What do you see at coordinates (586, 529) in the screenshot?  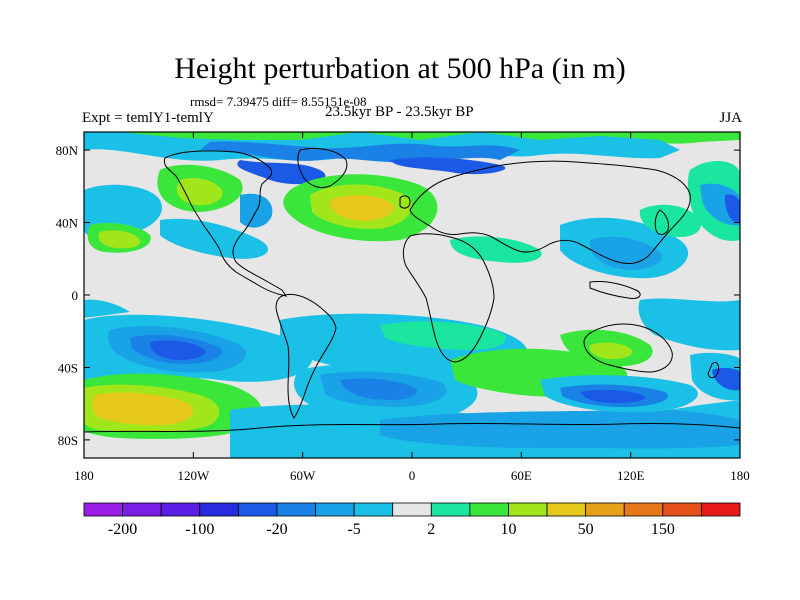 I see `colorbar-label: 50` at bounding box center [586, 529].